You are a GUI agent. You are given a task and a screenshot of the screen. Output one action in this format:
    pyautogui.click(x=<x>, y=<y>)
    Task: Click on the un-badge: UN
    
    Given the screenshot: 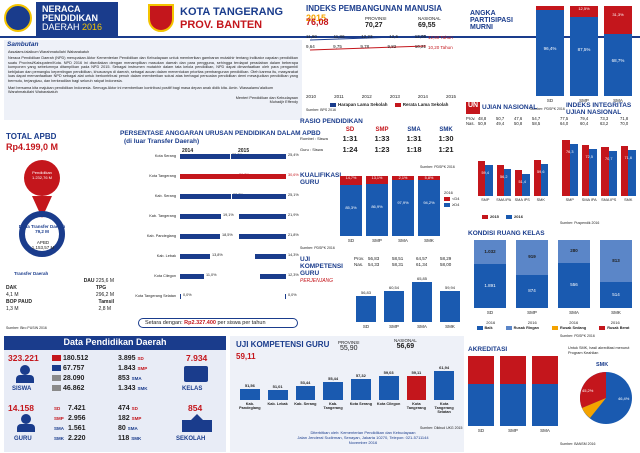 What is the action you would take?
    pyautogui.click(x=473, y=108)
    